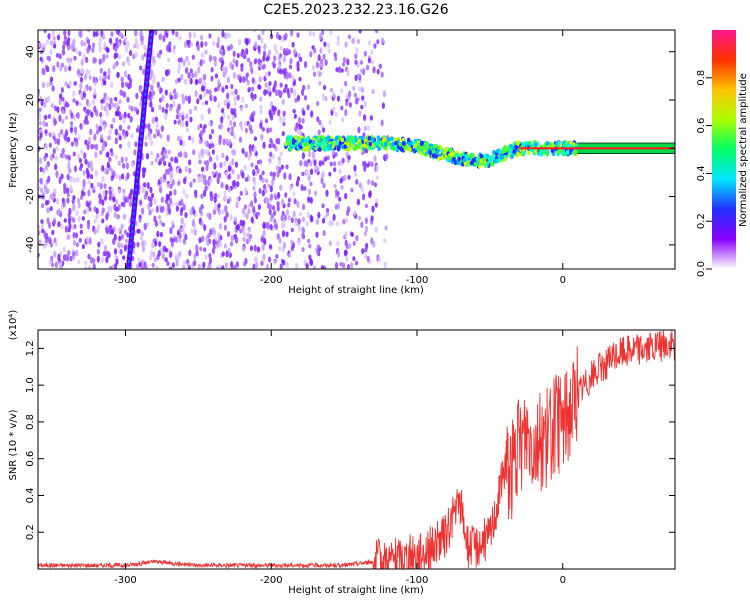 This screenshot has height=604, width=750. I want to click on colorbar-tick-label: 0.2, so click(701, 221).